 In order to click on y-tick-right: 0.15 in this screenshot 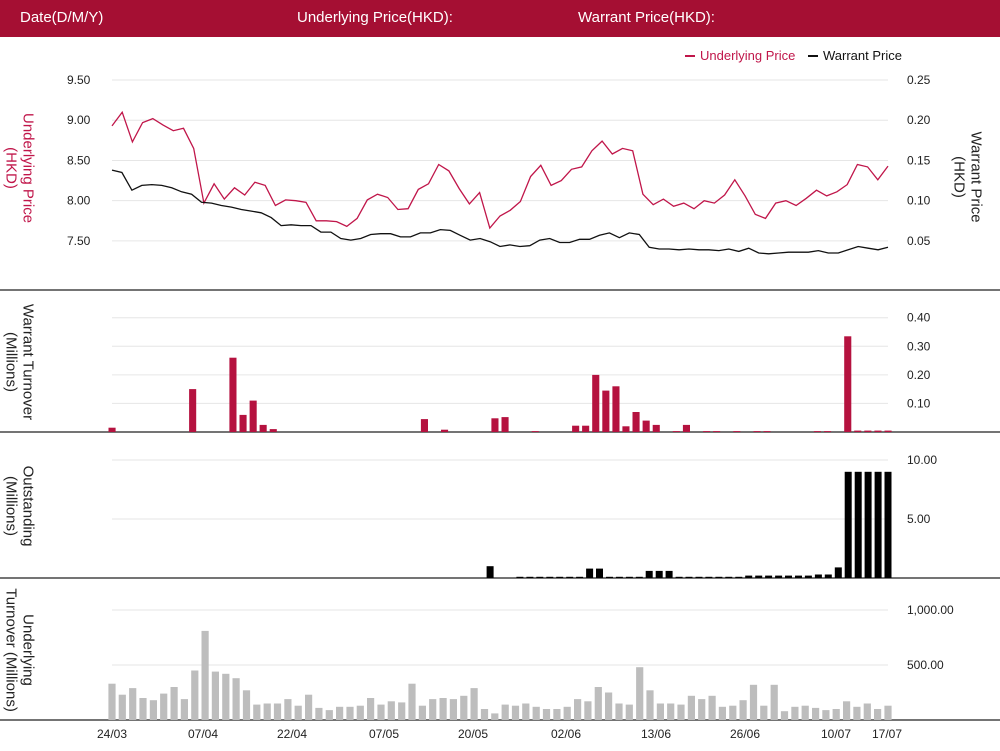, I will do `click(919, 160)`.